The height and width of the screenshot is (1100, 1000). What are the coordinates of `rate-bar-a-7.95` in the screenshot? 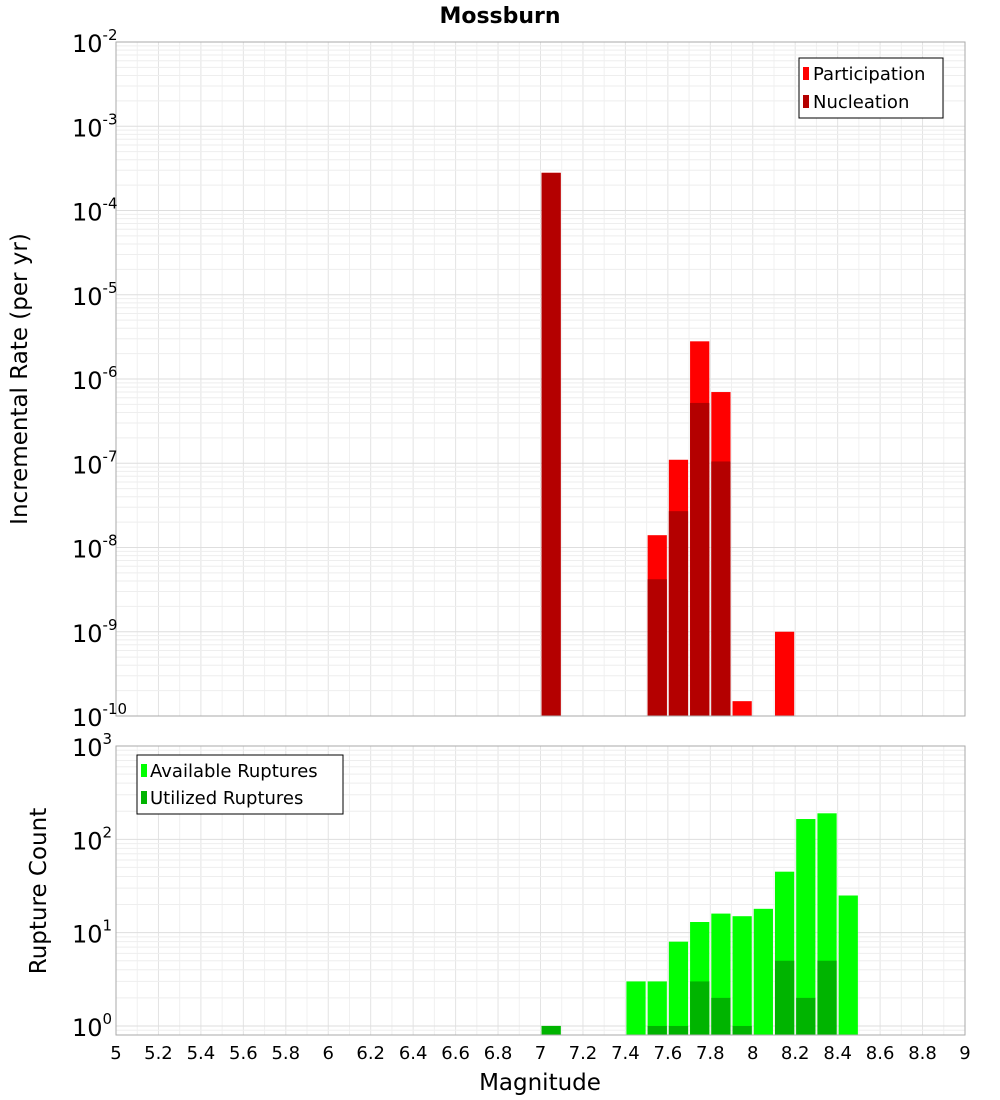 It's located at (742, 708).